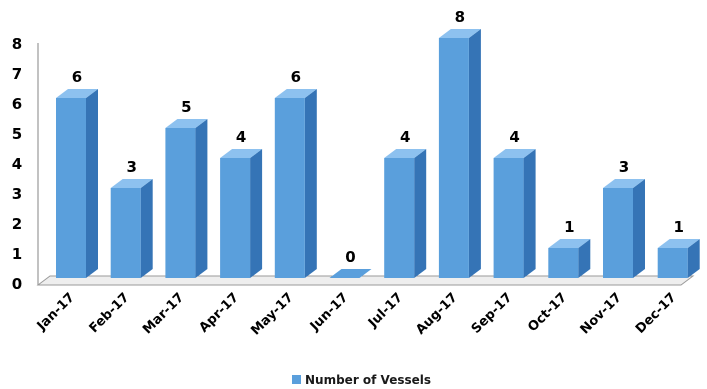 This screenshot has height=389, width=707. I want to click on legend-swatch, so click(296, 379).